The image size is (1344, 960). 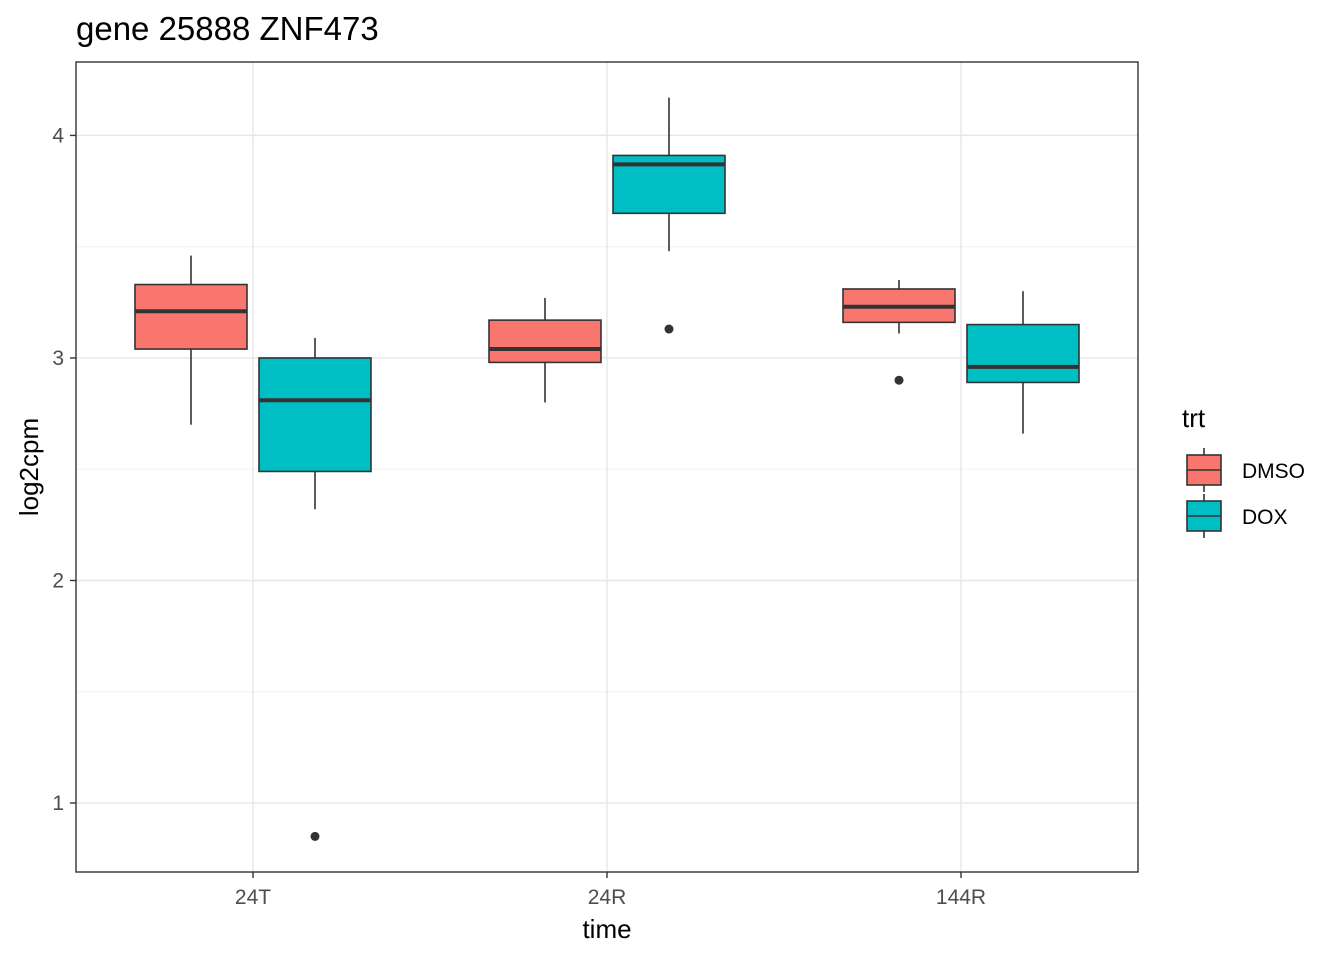 What do you see at coordinates (58, 358) in the screenshot?
I see `y-tick-label: 3` at bounding box center [58, 358].